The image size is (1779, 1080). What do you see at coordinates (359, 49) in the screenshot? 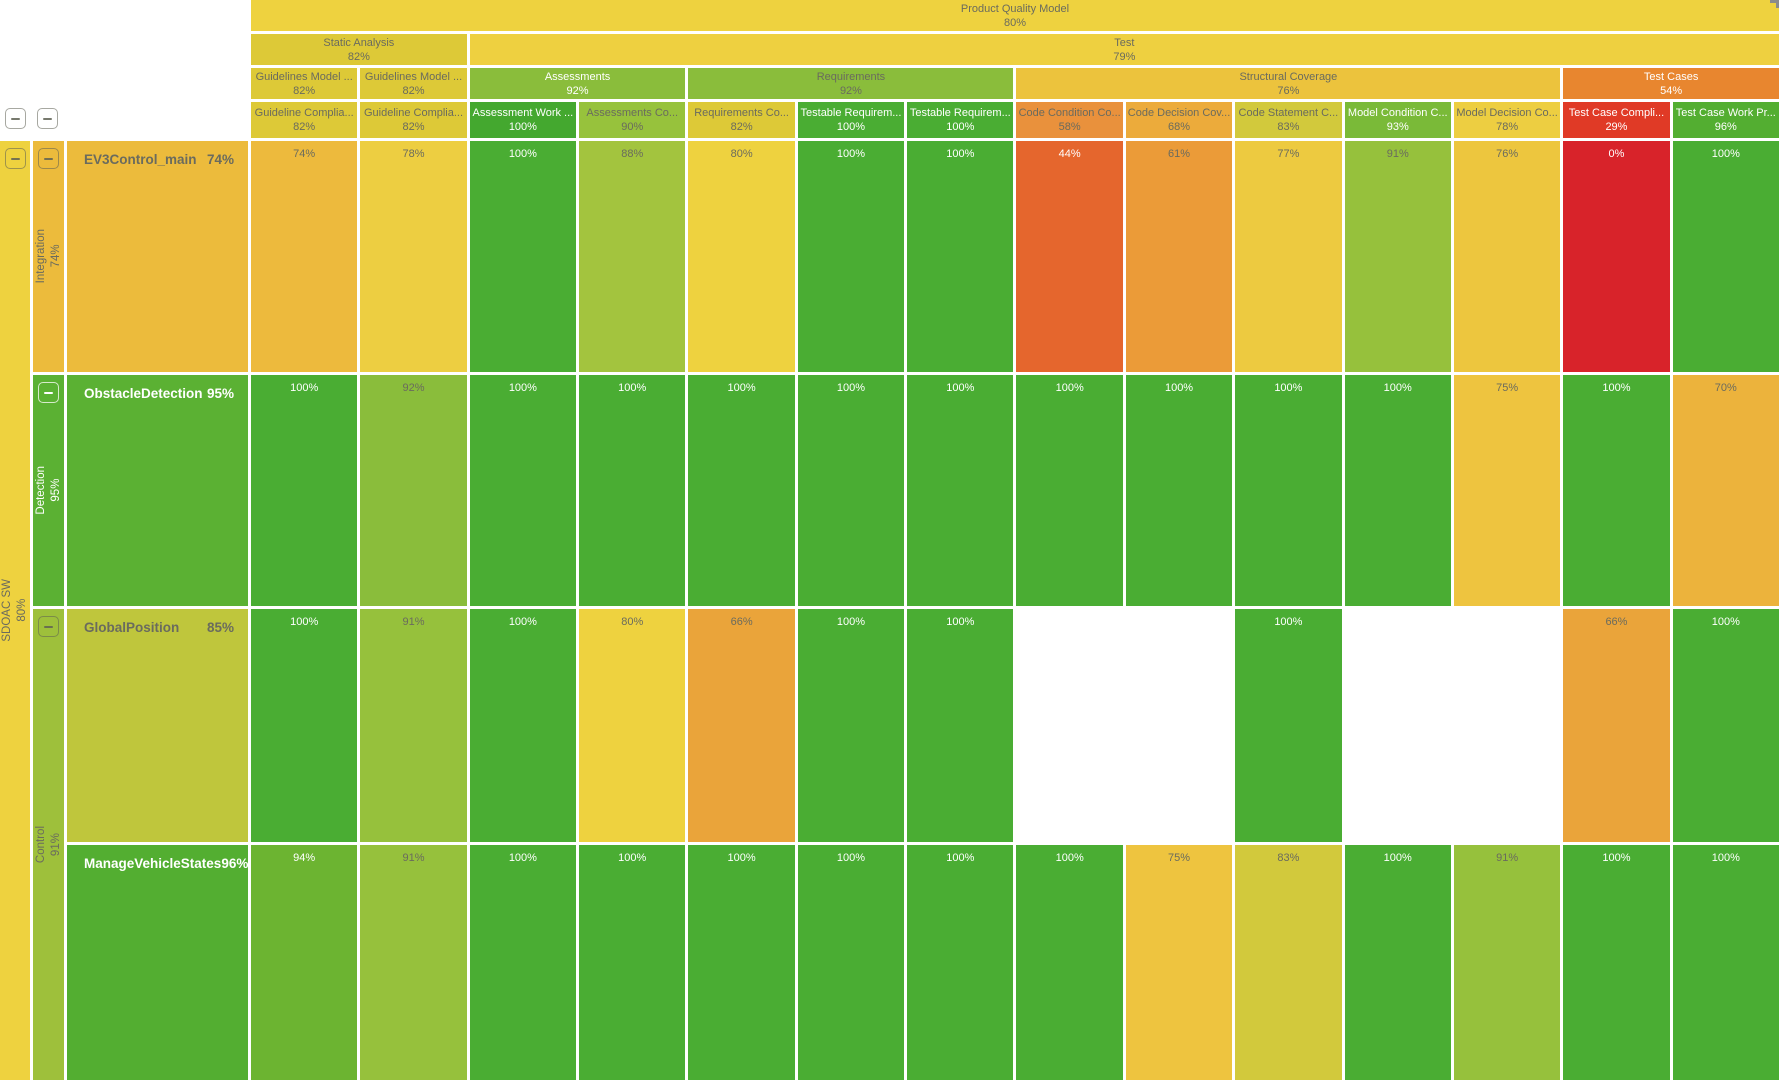
I see `header-static-analysis: Static Analysis 82%` at bounding box center [359, 49].